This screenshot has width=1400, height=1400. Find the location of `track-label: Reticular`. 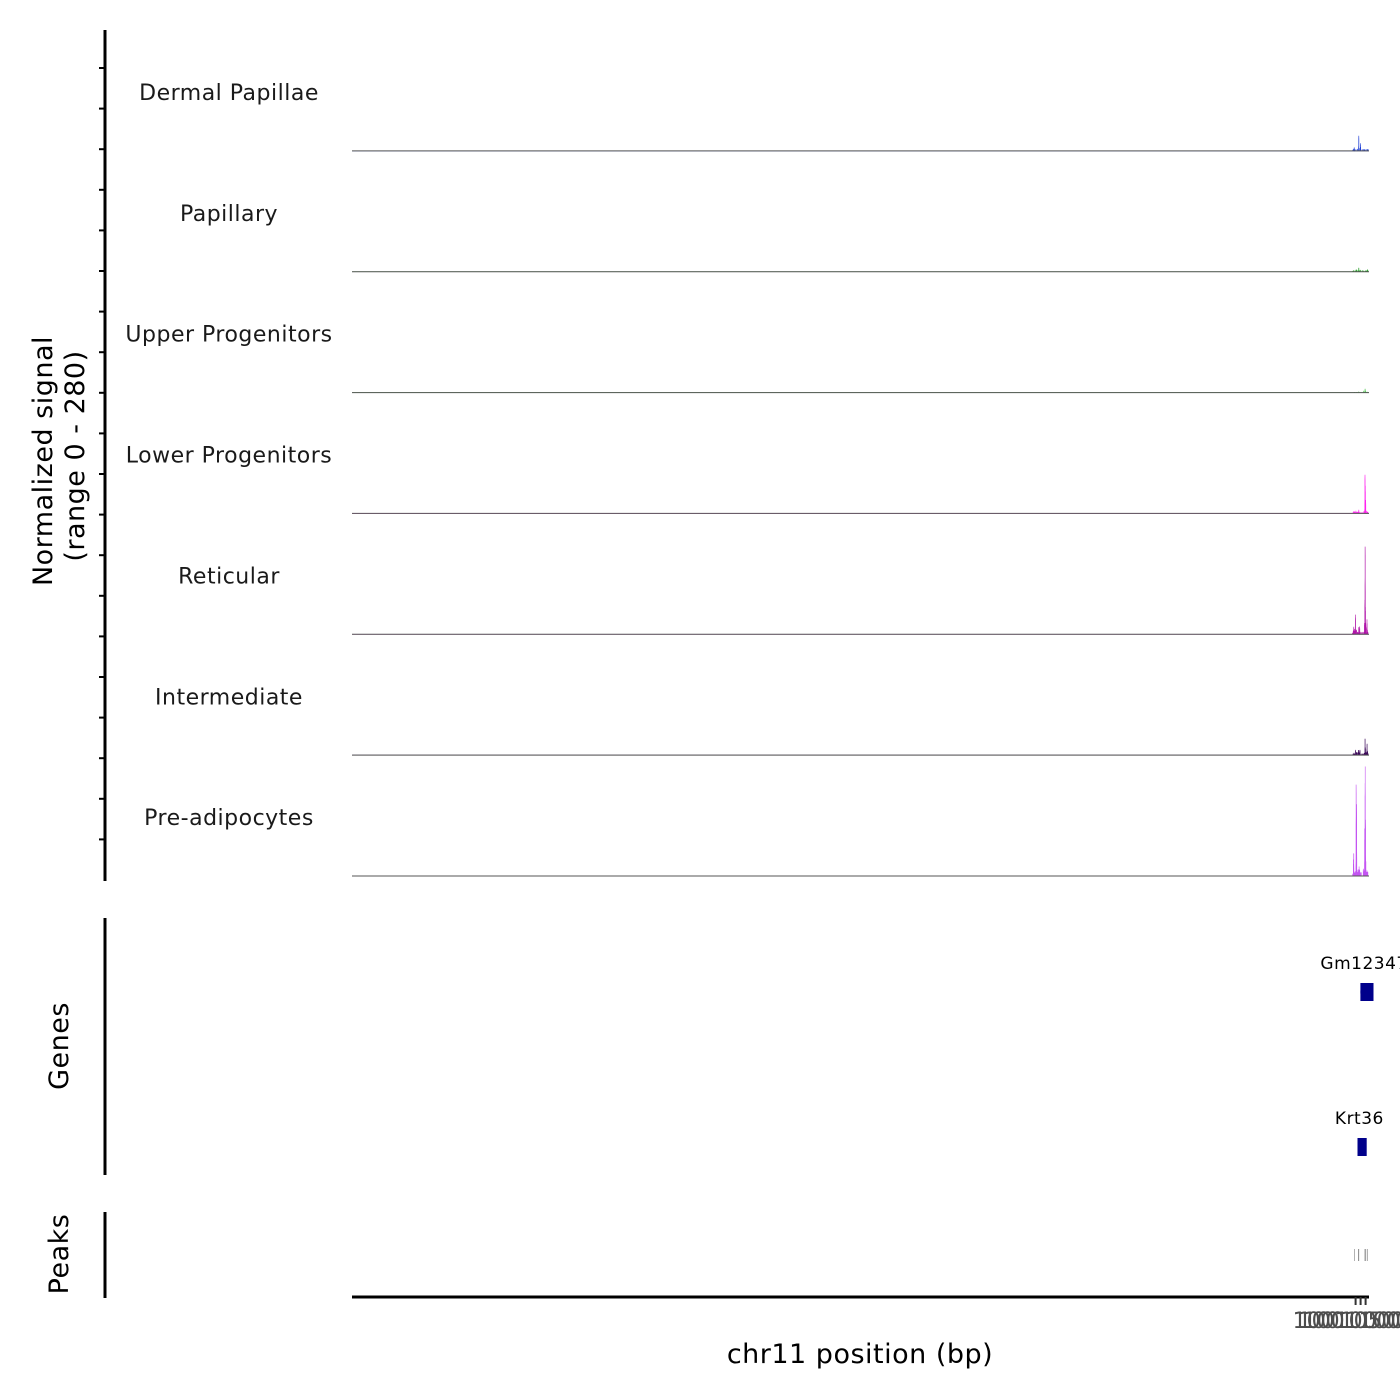

track-label: Reticular is located at coordinates (229, 576).